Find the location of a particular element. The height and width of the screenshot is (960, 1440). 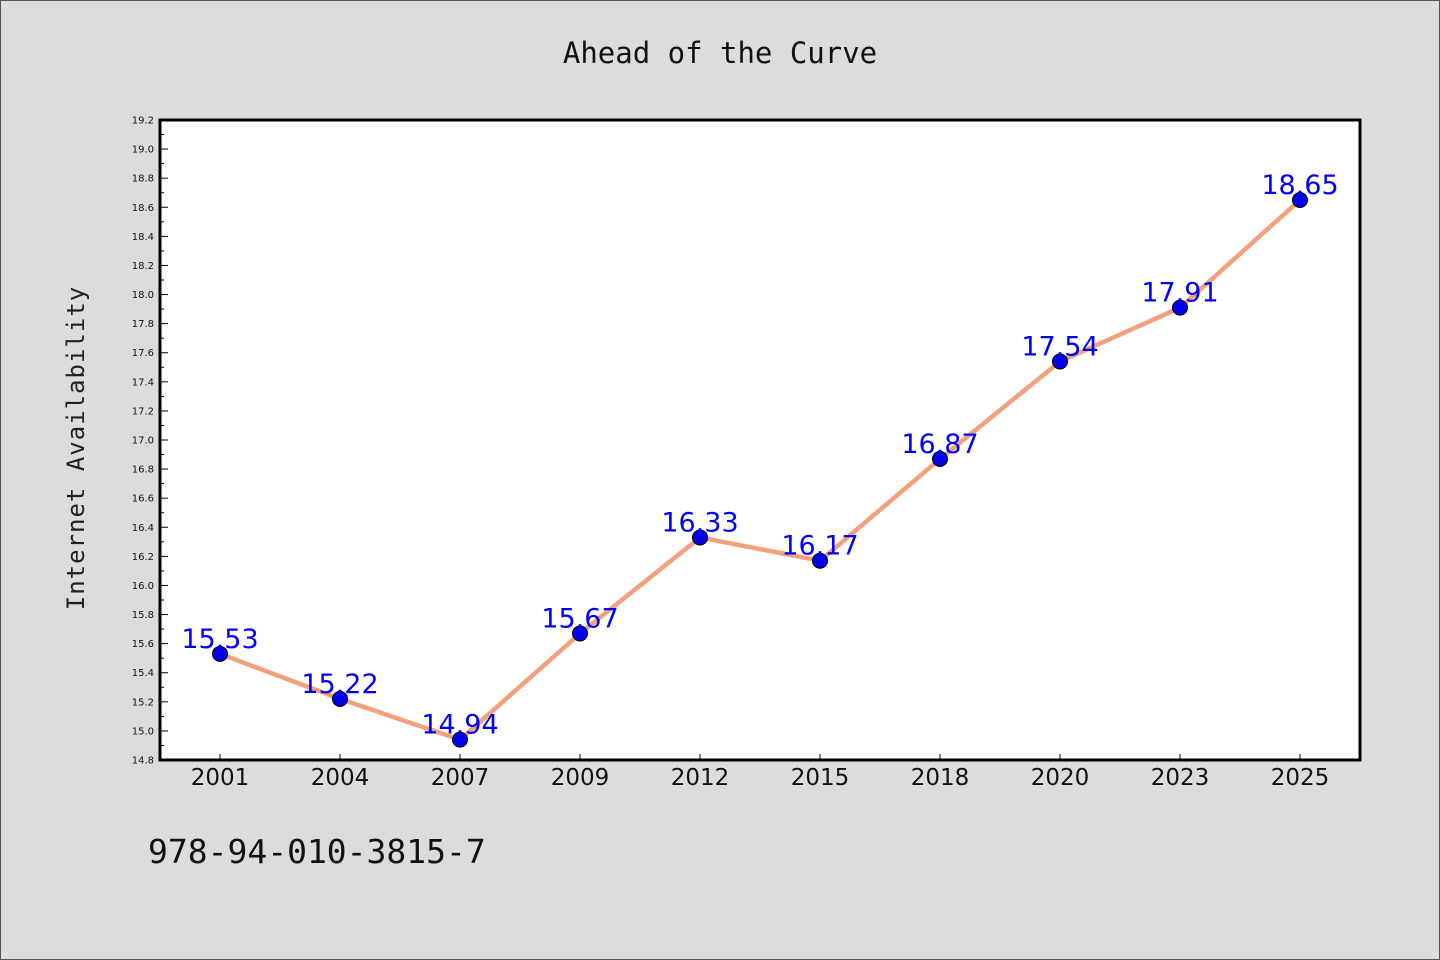

y-tick-label: 18.4 is located at coordinates (143, 237).